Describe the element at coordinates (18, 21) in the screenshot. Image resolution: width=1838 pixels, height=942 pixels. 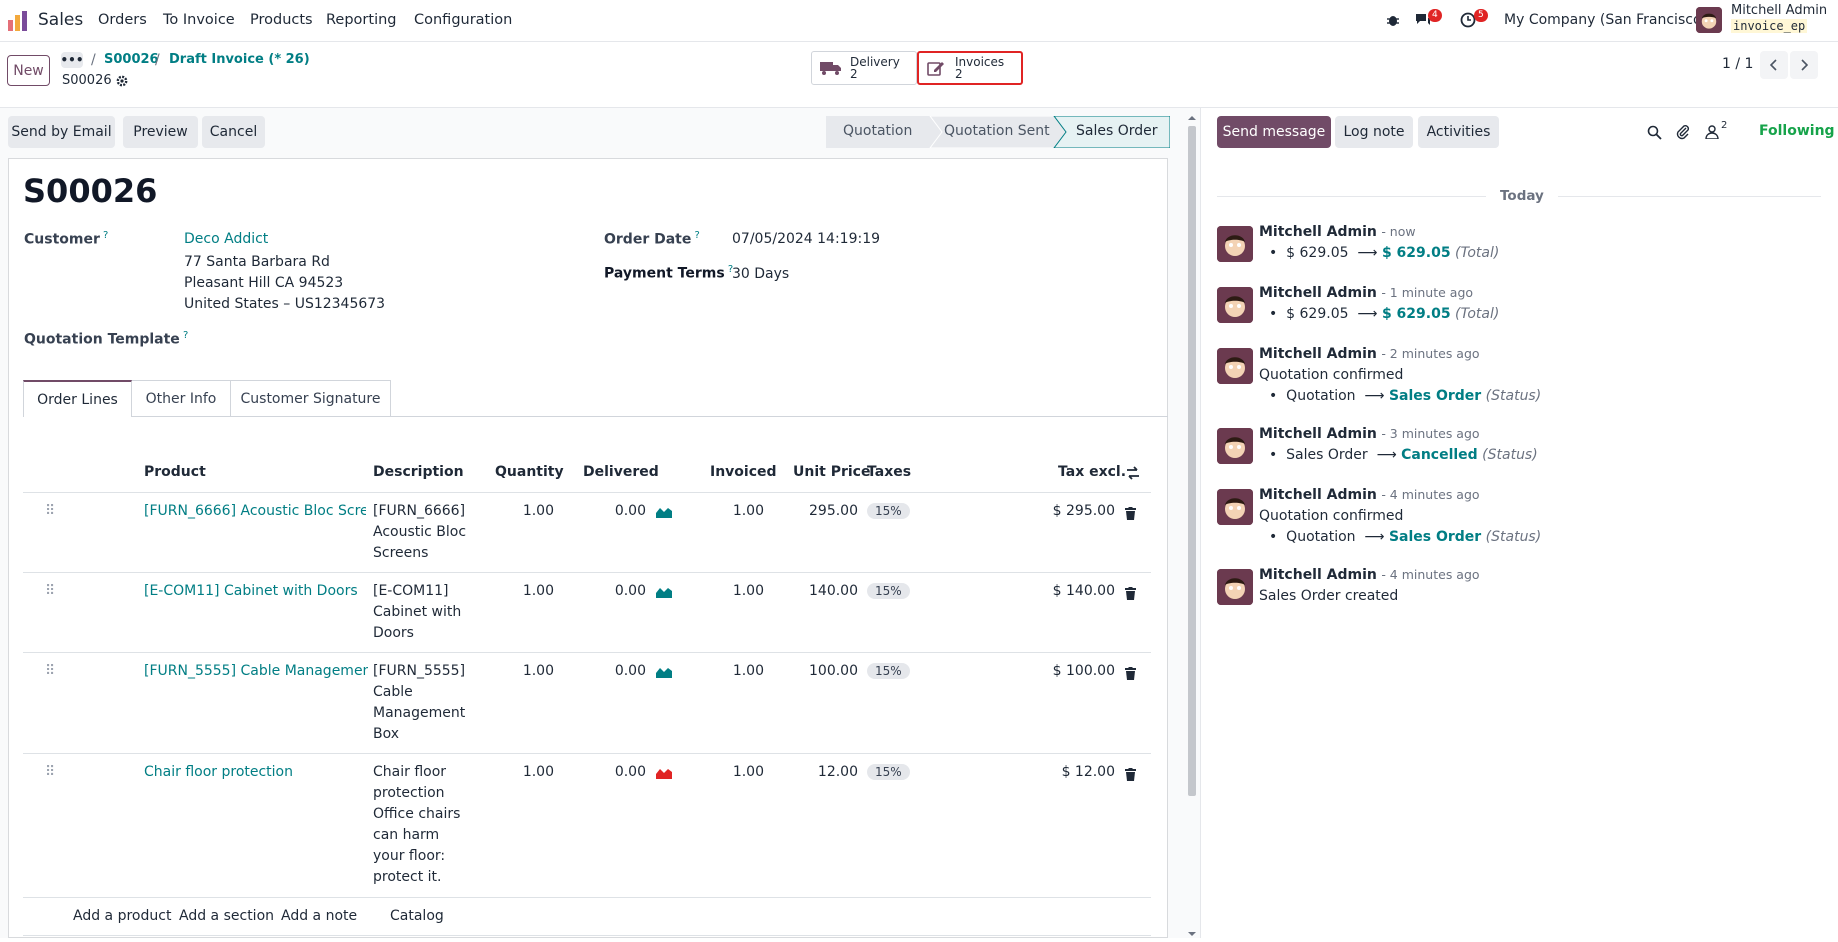
I see `sales-app-icon` at that location.